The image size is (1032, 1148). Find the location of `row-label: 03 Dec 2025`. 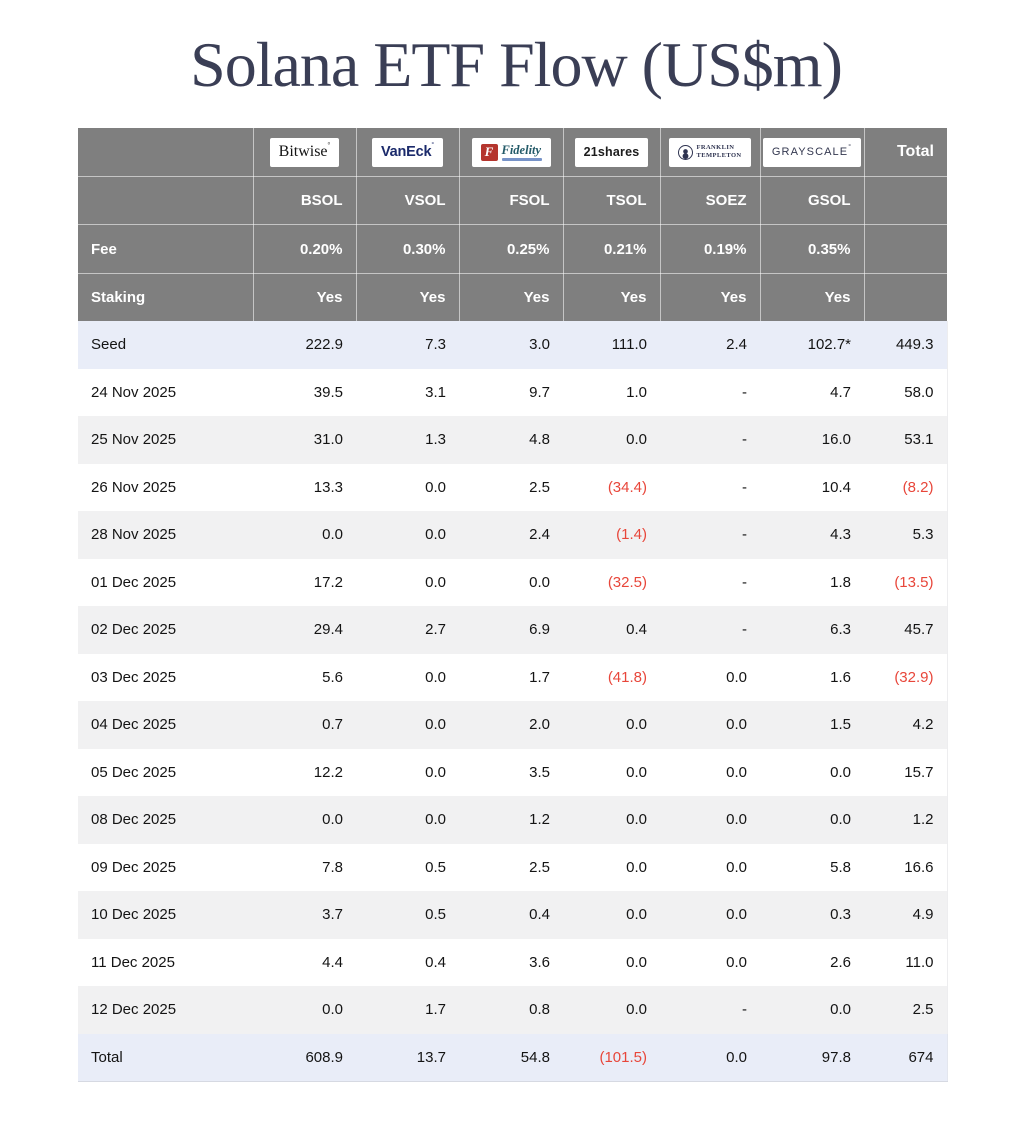

row-label: 03 Dec 2025 is located at coordinates (134, 677).